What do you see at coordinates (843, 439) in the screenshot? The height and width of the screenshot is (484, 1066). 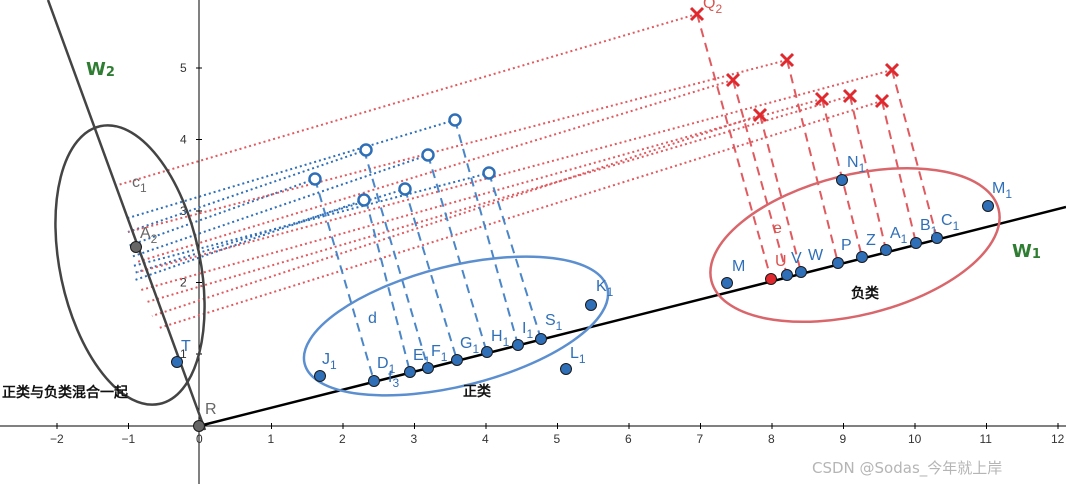 I see `x-tick-label: 9` at bounding box center [843, 439].